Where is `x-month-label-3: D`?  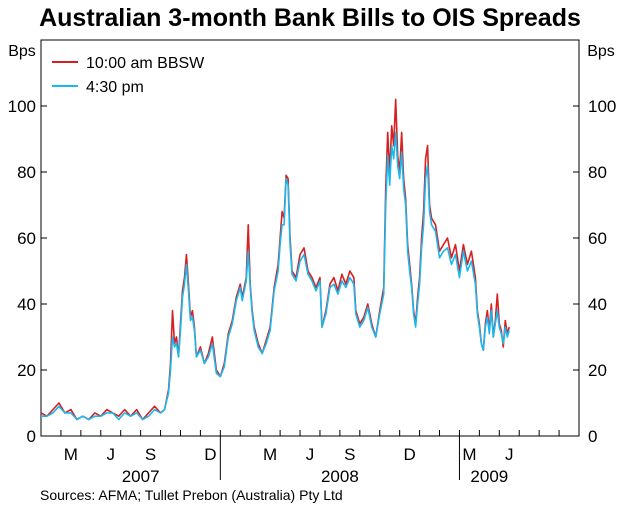 x-month-label-3: D is located at coordinates (210, 454).